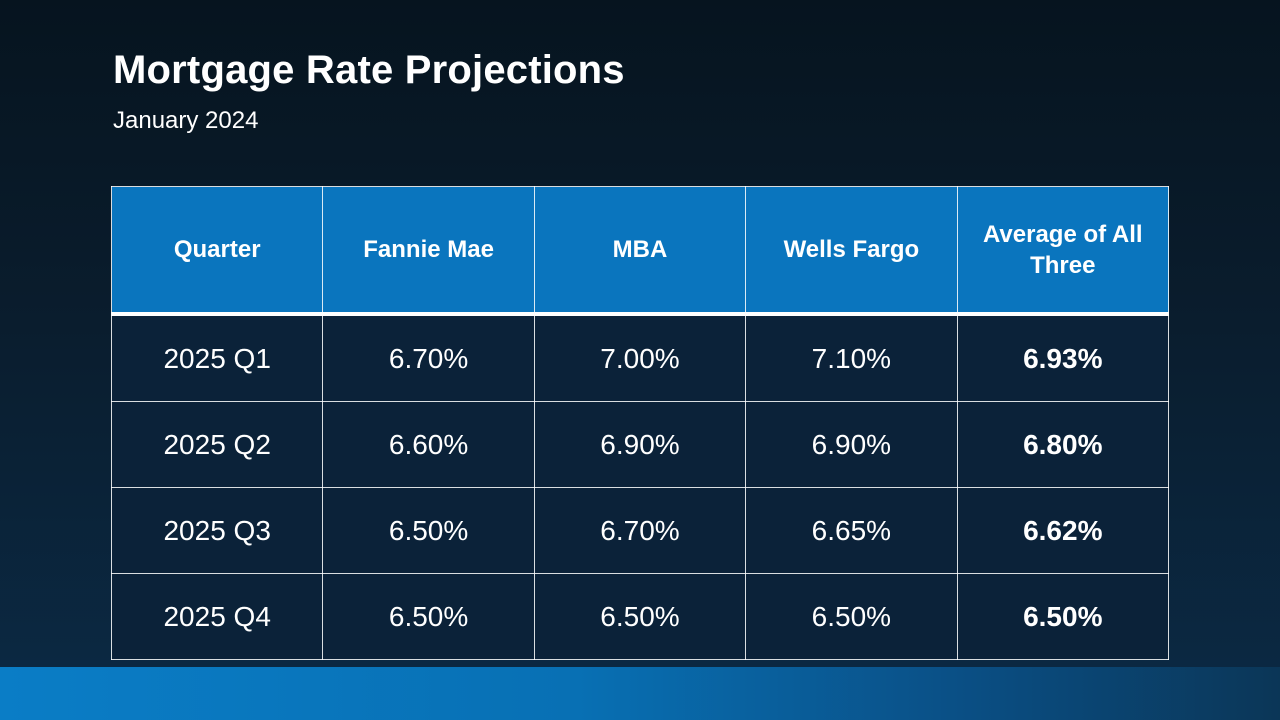 This screenshot has width=1280, height=720. Describe the element at coordinates (217, 616) in the screenshot. I see `cell-quarter: 2025 Q4` at that location.